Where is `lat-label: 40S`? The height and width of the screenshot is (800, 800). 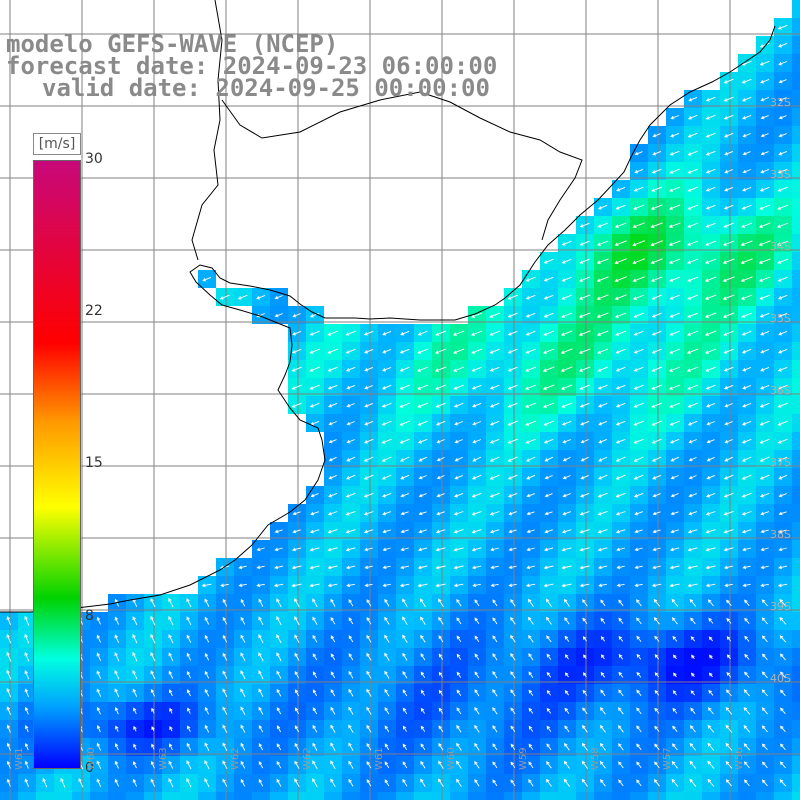
lat-label: 40S is located at coordinates (780, 678).